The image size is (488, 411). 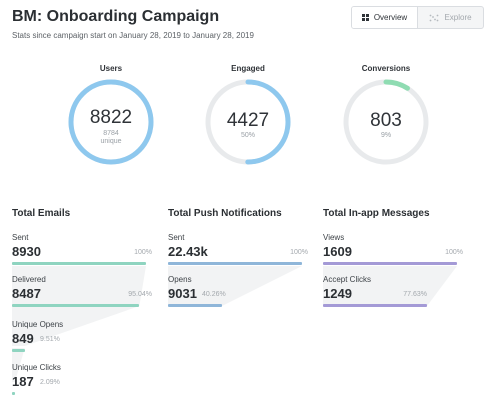 I want to click on metric-label: Views, so click(x=334, y=237).